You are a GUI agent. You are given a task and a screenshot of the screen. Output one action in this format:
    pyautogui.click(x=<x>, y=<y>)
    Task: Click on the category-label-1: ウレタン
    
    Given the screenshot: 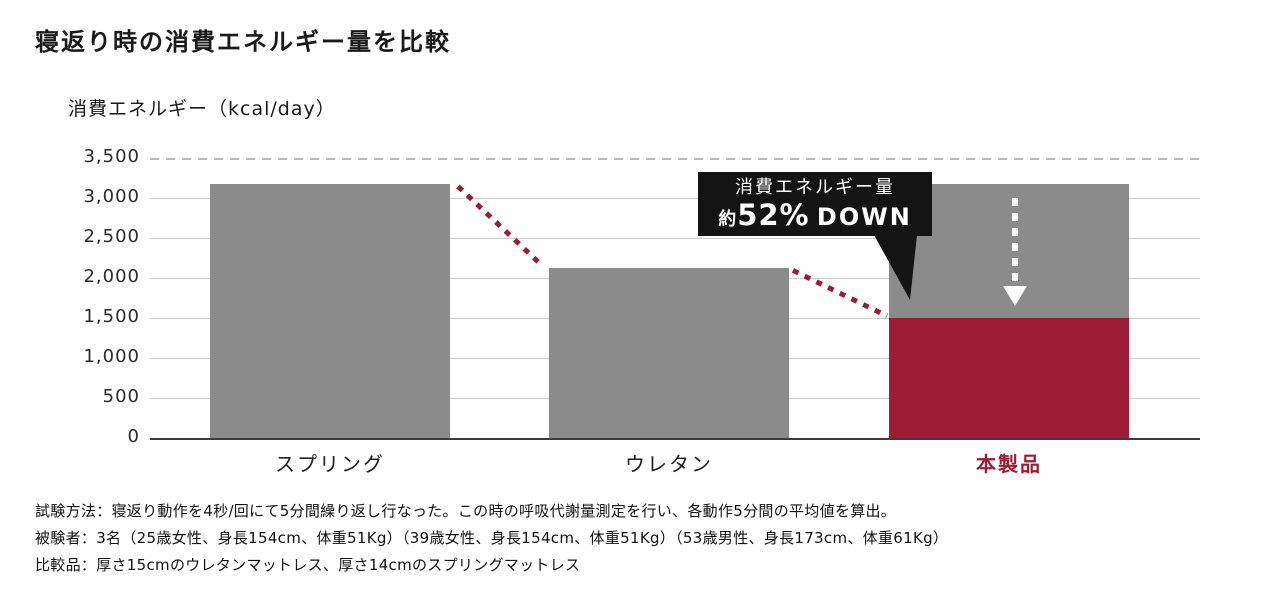 What is the action you would take?
    pyautogui.click(x=669, y=464)
    